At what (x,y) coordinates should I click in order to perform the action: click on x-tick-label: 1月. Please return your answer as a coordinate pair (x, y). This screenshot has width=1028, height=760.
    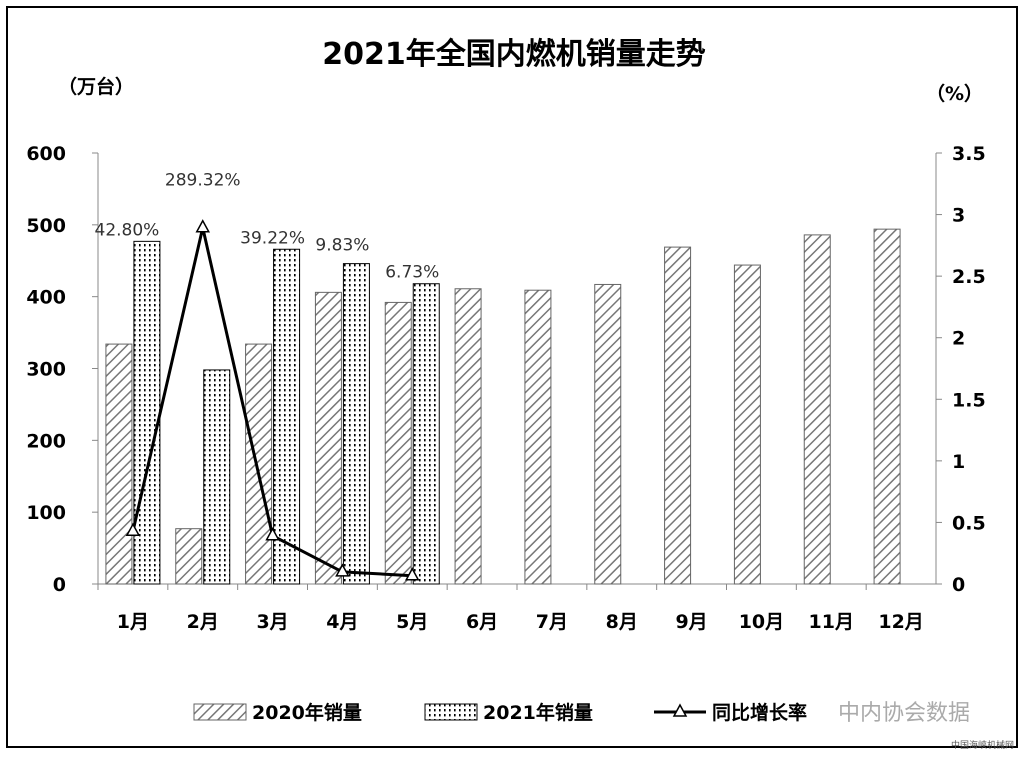
    Looking at the image, I should click on (133, 622).